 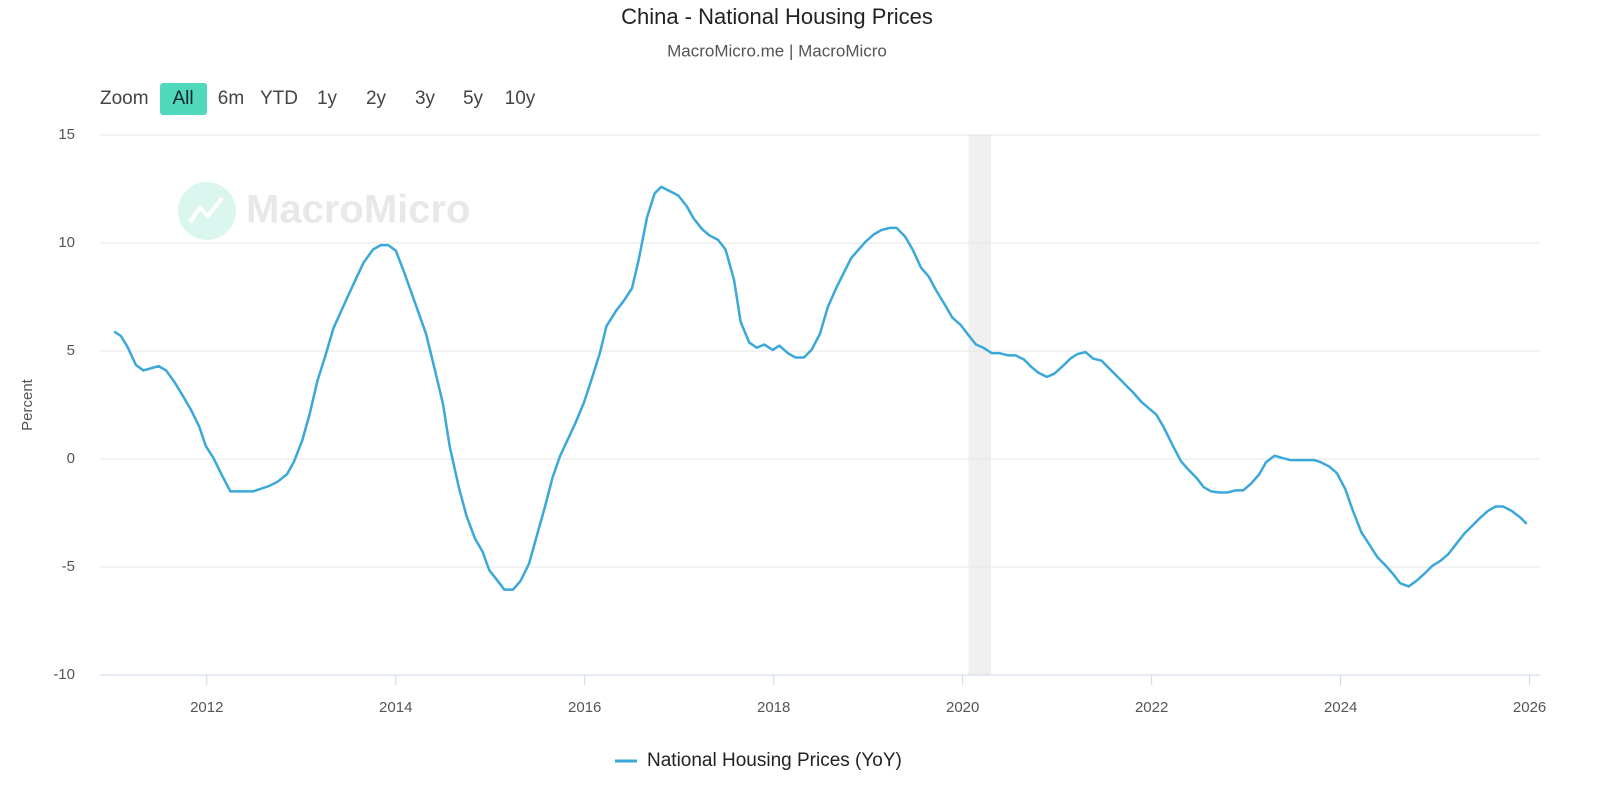 I want to click on x-tick-label: 2018, so click(x=773, y=707).